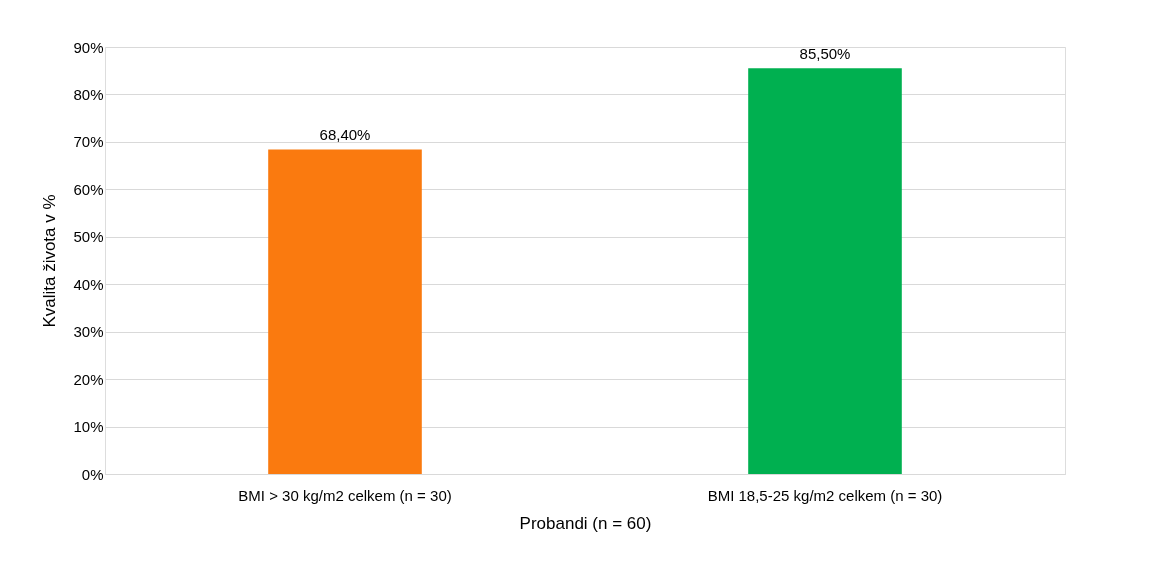 This screenshot has height=577, width=1150. Describe the element at coordinates (50, 261) in the screenshot. I see `y-axis-title: Kvalita života v %` at that location.